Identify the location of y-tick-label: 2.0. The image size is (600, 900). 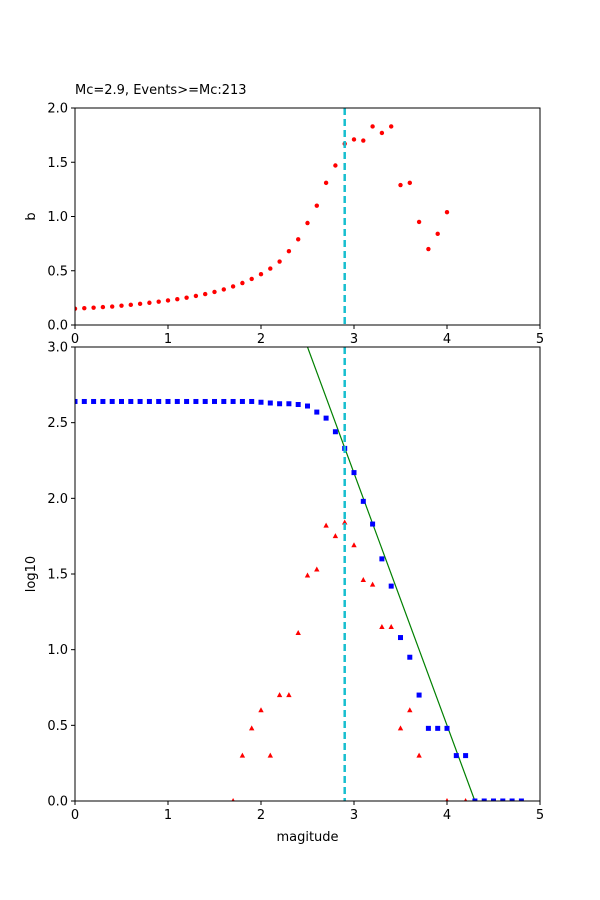
(57, 499).